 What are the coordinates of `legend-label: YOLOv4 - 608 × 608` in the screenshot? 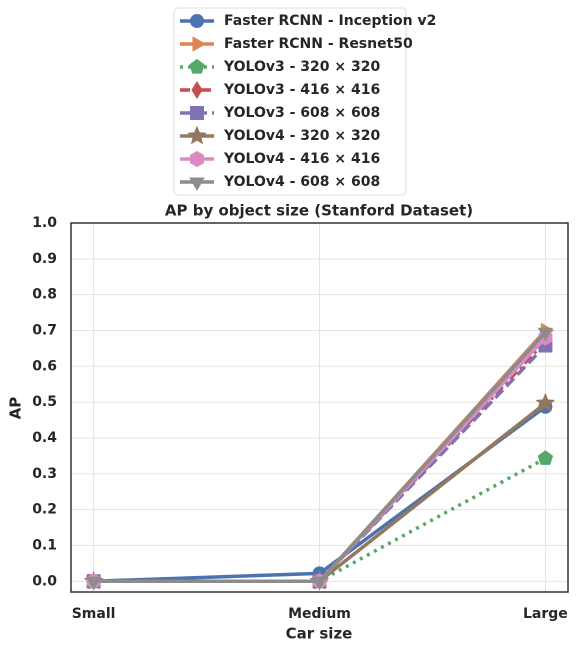 It's located at (301, 182).